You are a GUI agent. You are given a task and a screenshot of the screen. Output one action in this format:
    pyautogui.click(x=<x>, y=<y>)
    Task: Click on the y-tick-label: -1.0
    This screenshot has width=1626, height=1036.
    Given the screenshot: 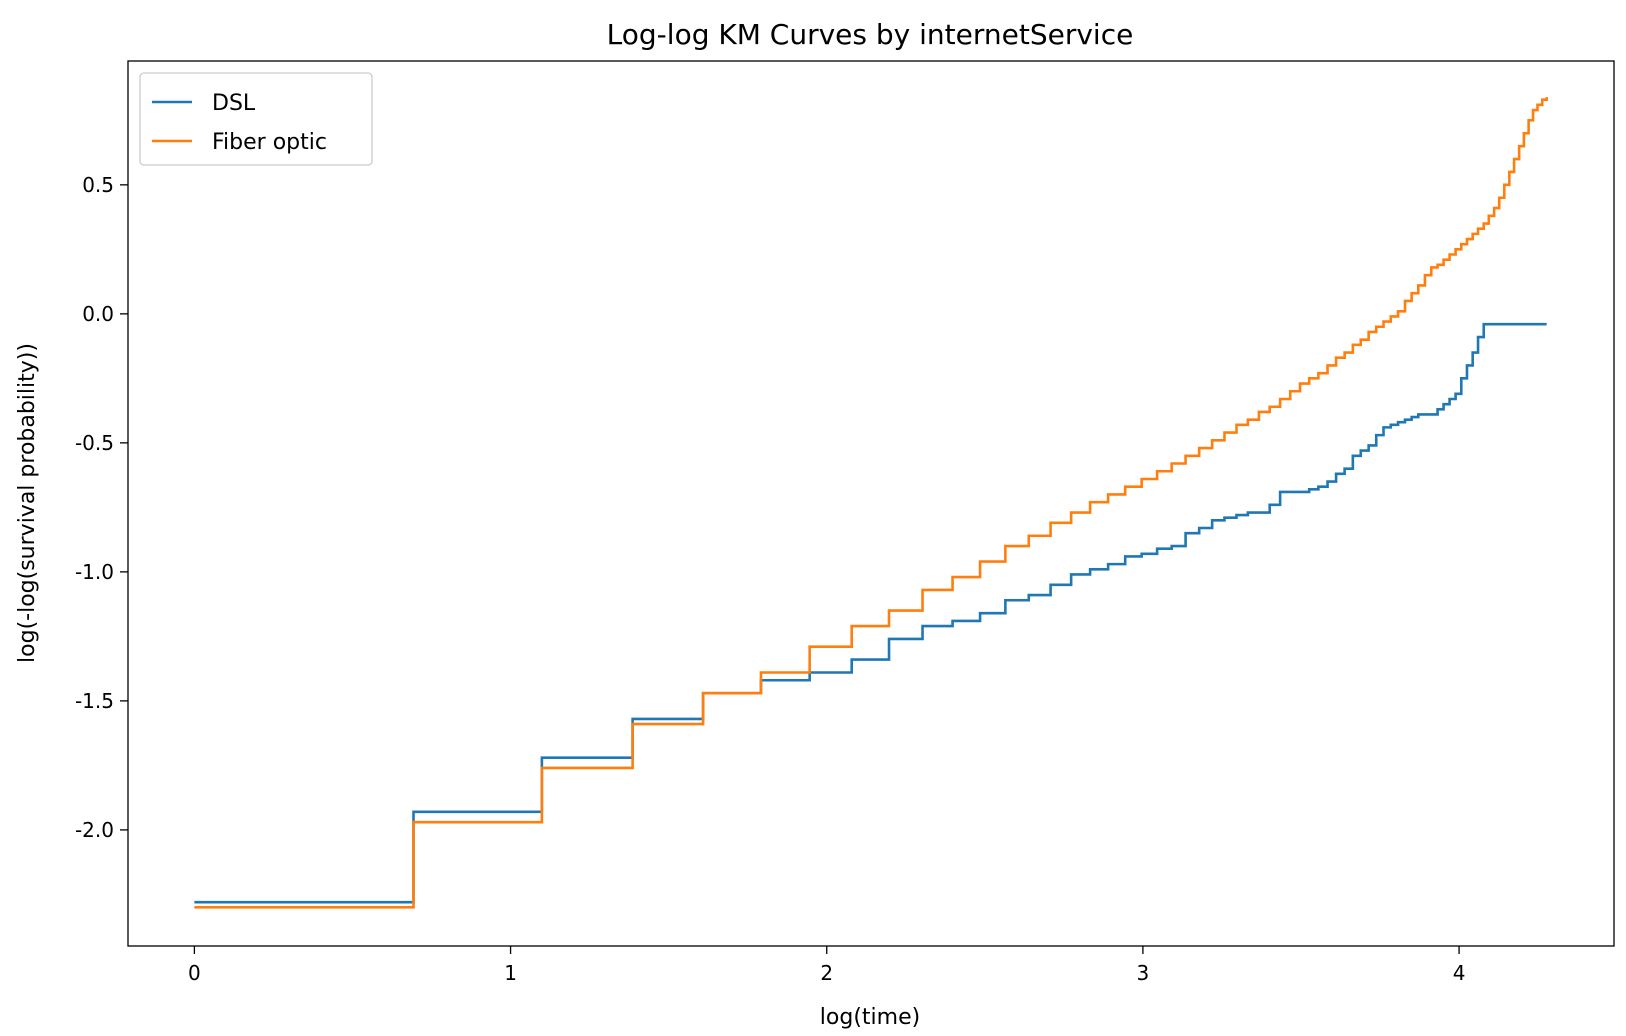 What is the action you would take?
    pyautogui.click(x=94, y=572)
    